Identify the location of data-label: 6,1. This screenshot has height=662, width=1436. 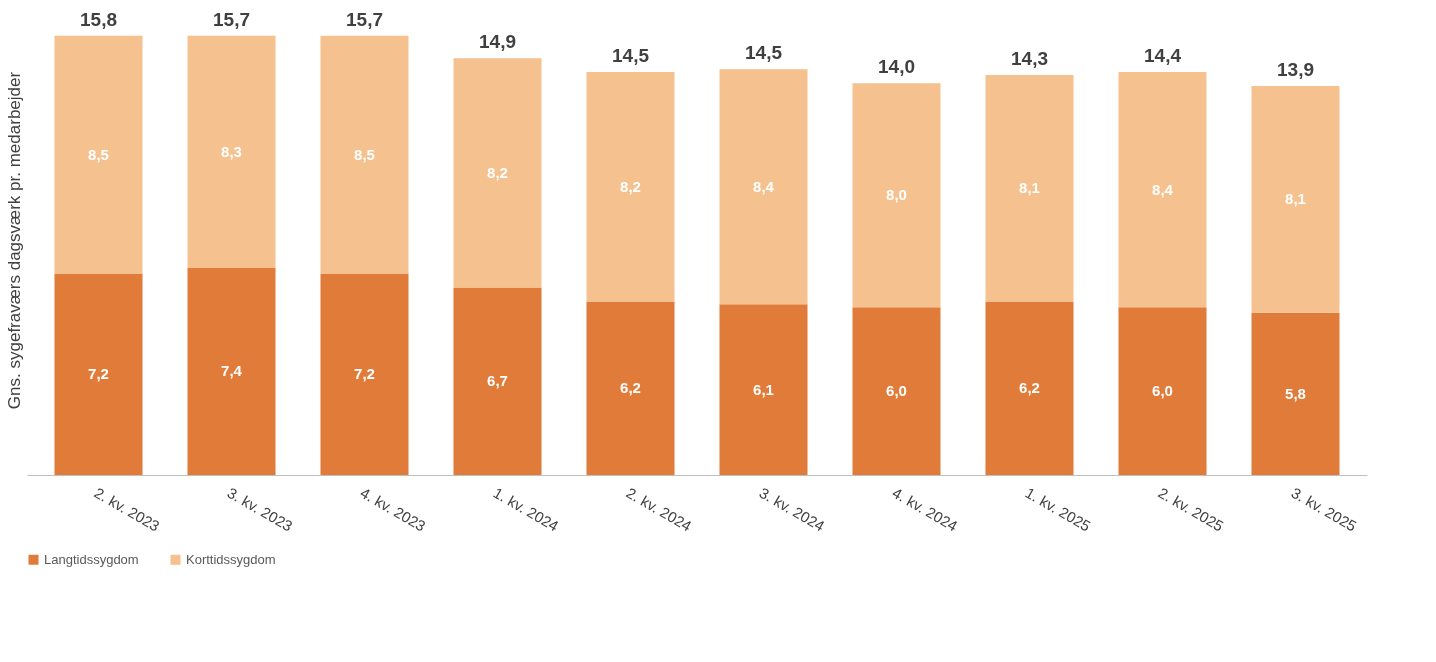
(763, 389).